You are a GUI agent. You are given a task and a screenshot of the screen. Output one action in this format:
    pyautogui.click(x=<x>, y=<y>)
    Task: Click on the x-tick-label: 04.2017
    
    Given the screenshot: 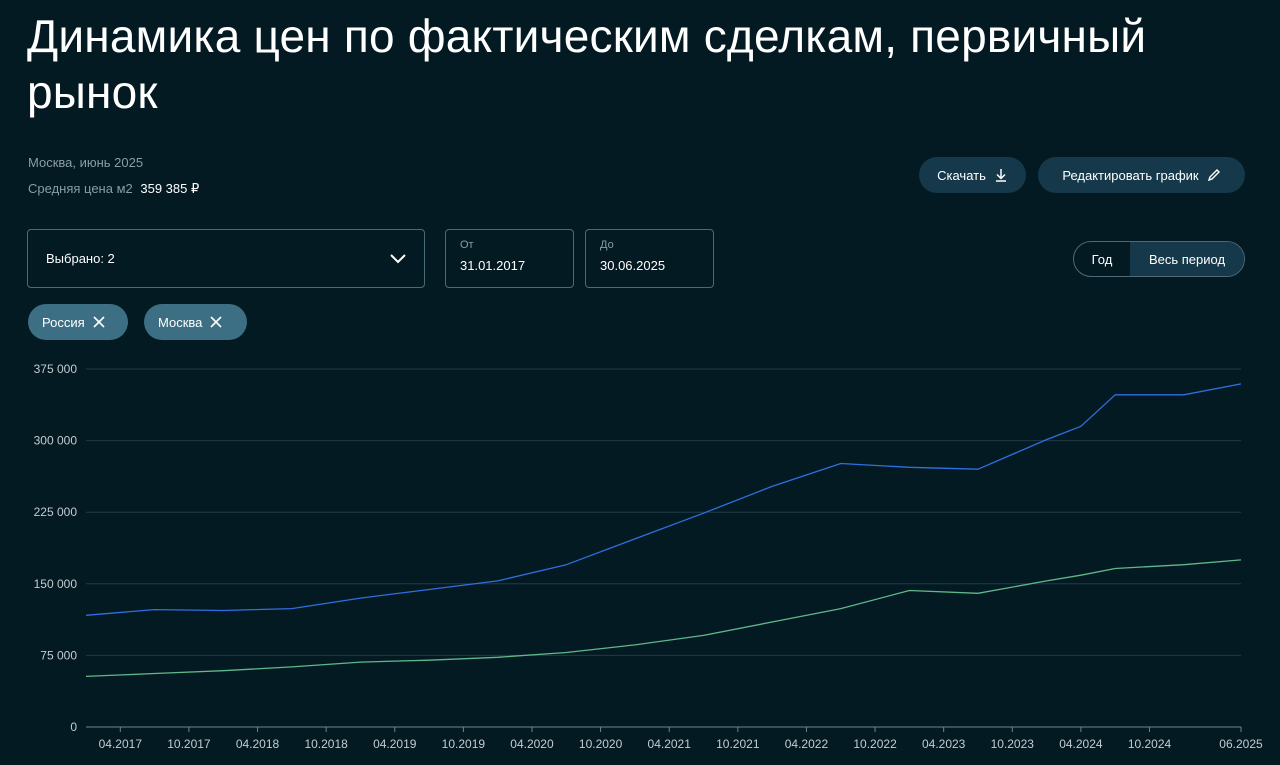 What is the action you would take?
    pyautogui.click(x=121, y=744)
    